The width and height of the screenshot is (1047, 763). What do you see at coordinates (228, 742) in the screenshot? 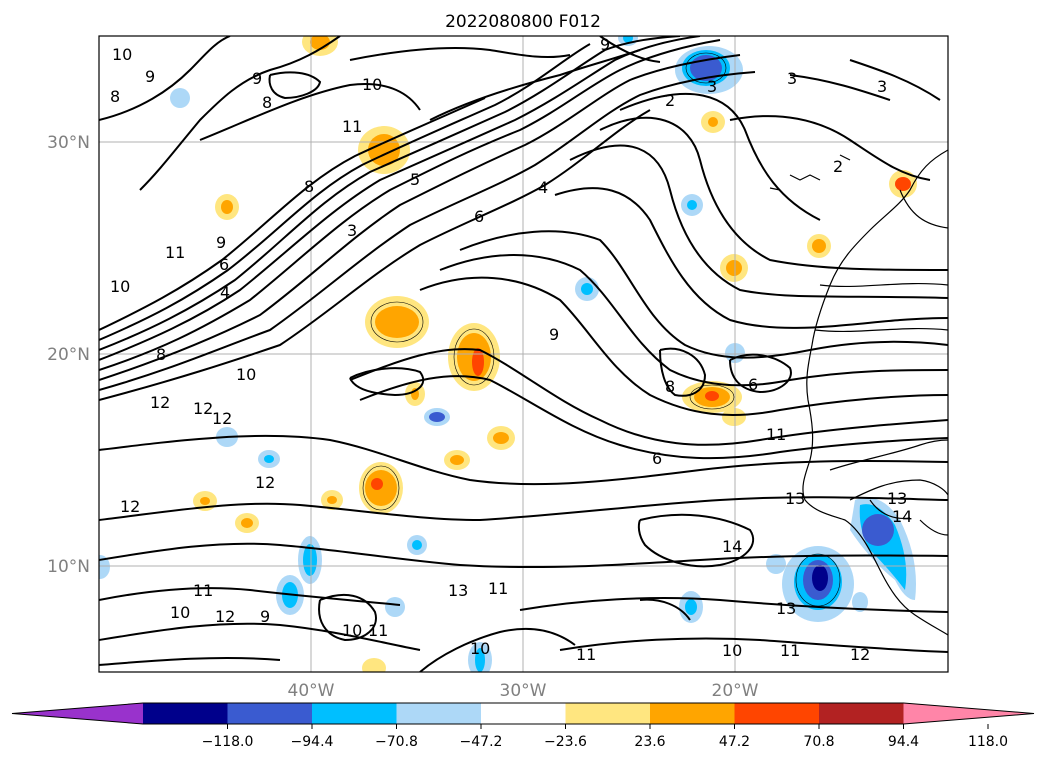
I see `colorbar-tick-label: −118.0` at bounding box center [228, 742].